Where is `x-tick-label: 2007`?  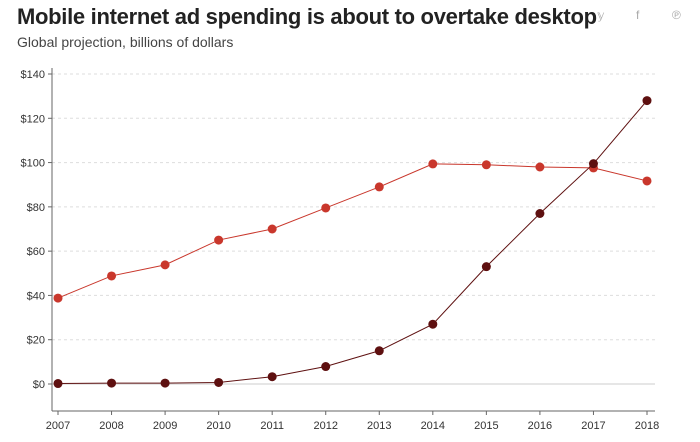 x-tick-label: 2007 is located at coordinates (58, 426).